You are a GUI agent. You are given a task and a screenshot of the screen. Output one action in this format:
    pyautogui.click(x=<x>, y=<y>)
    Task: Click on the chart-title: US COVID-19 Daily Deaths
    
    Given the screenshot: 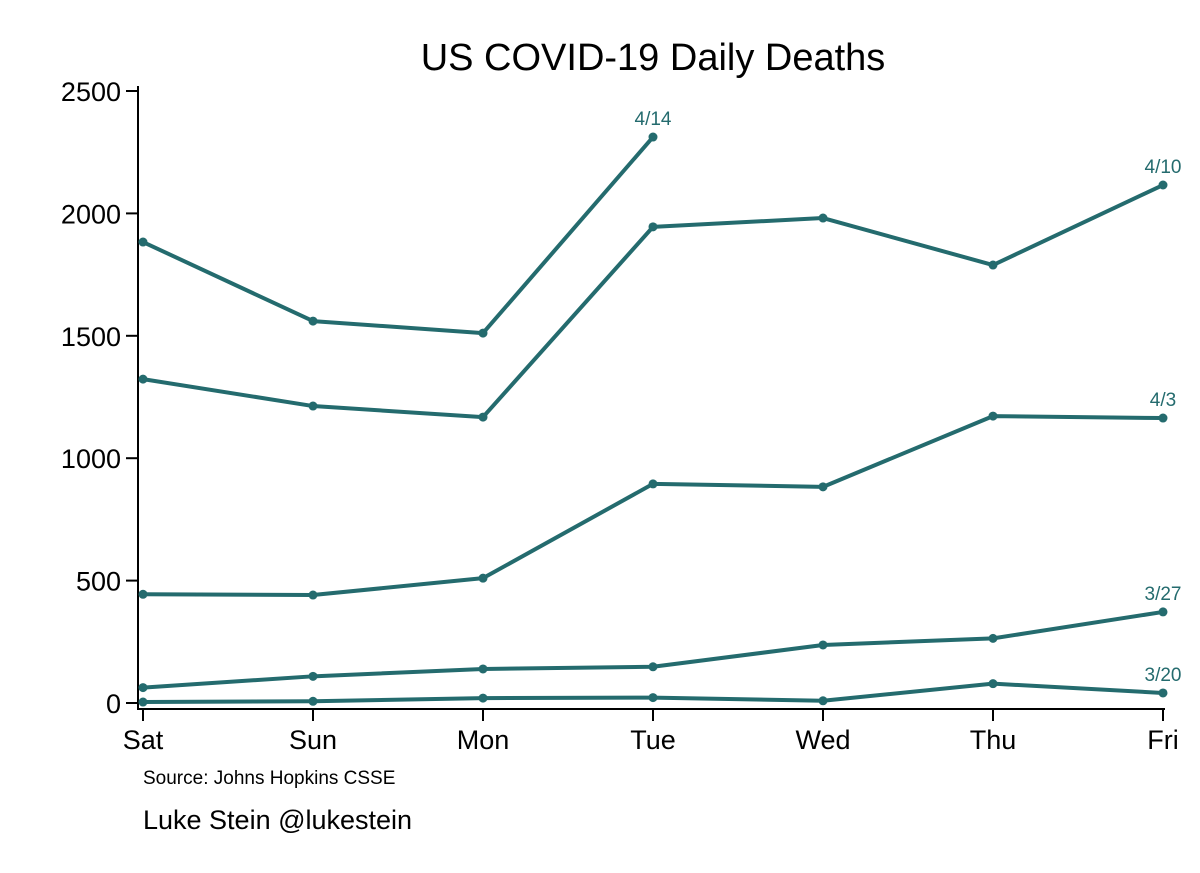 What is the action you would take?
    pyautogui.click(x=653, y=58)
    